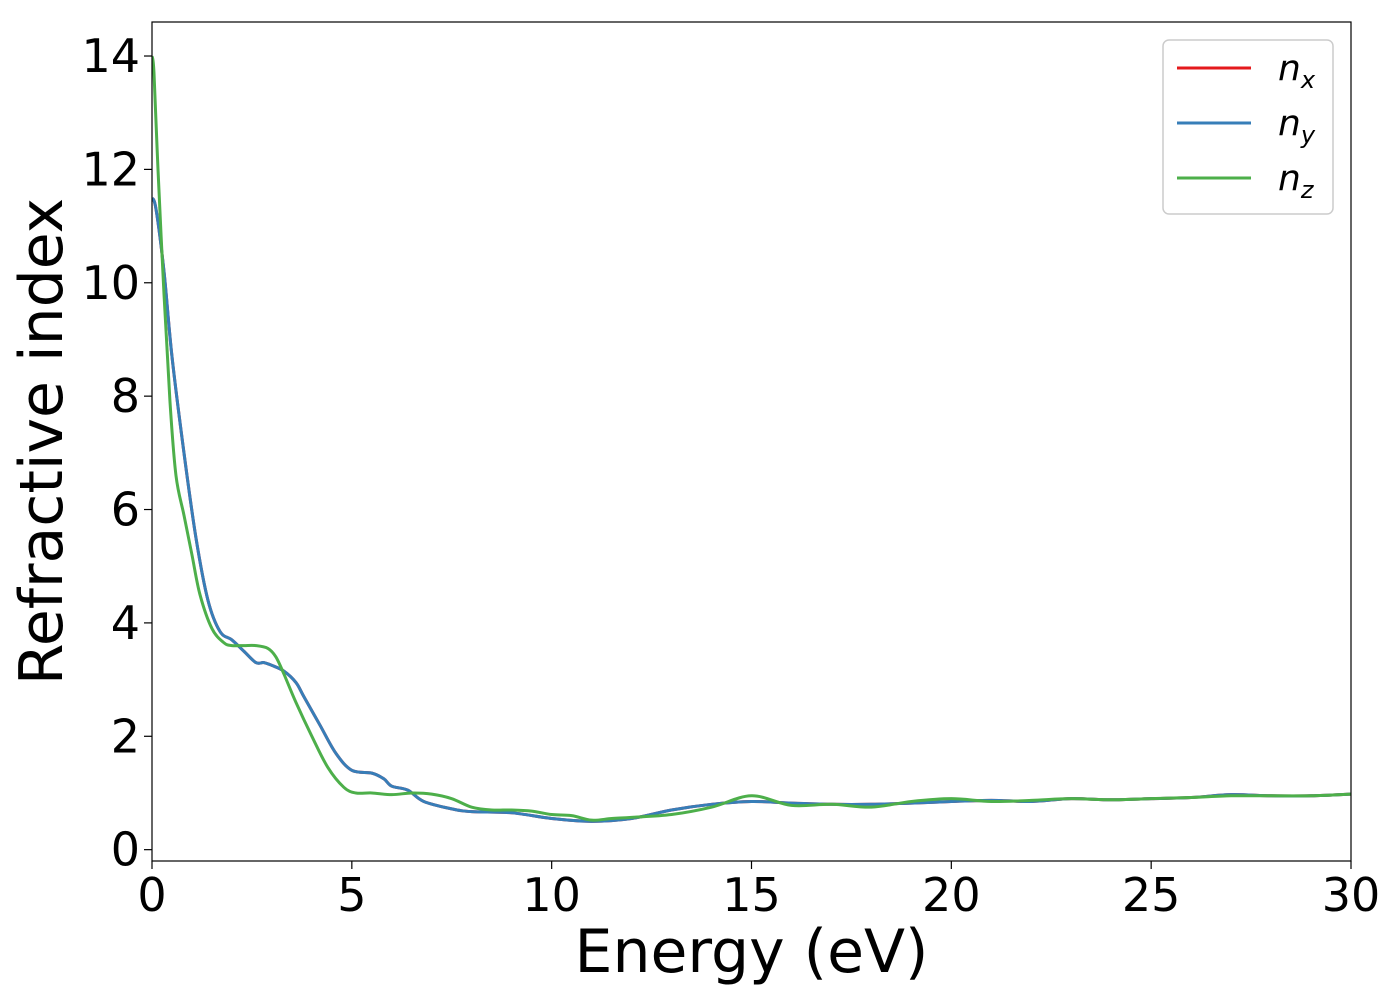  What do you see at coordinates (1351, 895) in the screenshot?
I see `x-tick-label: 30` at bounding box center [1351, 895].